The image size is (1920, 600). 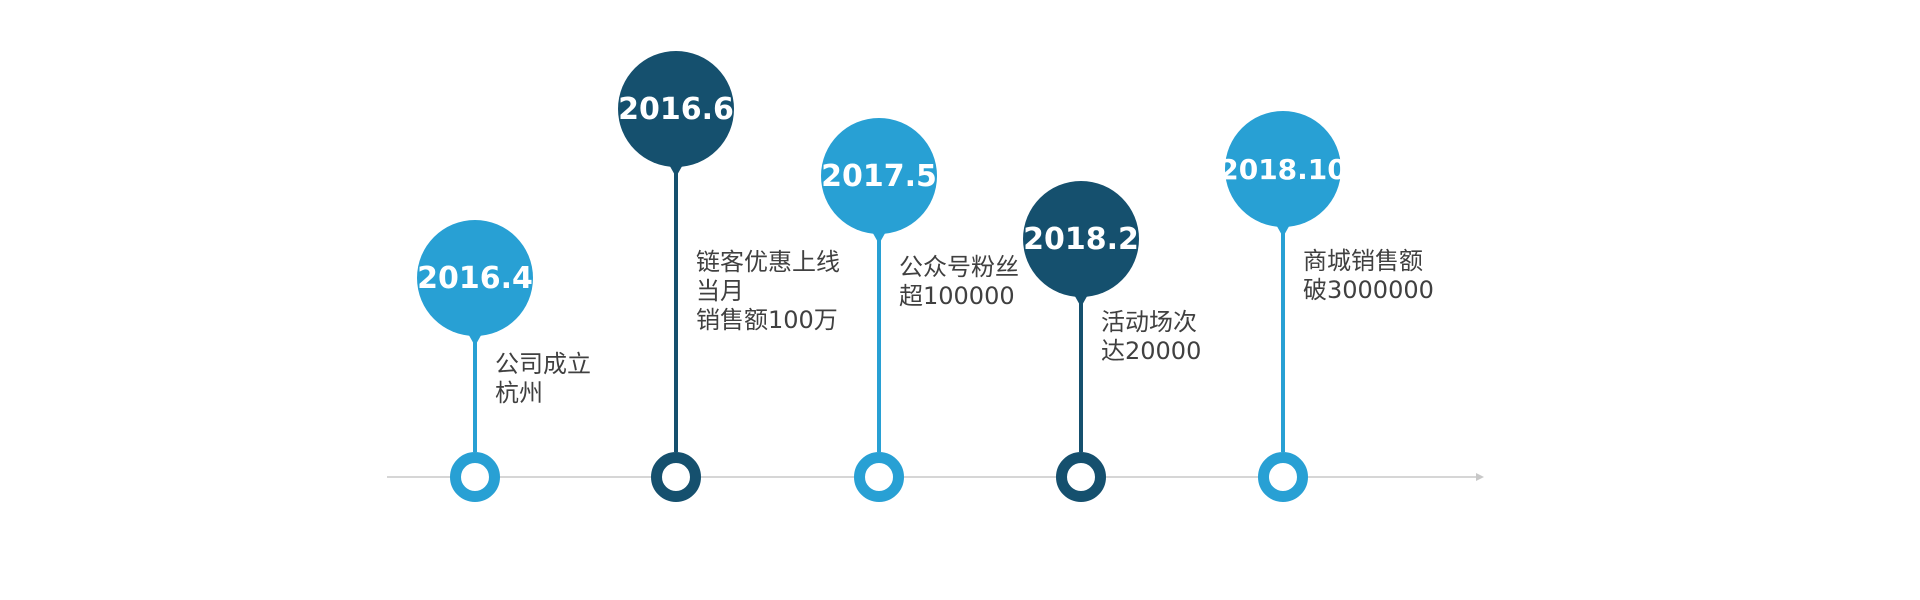 What do you see at coordinates (1368, 290) in the screenshot?
I see `milestone-description-line: 破3000000` at bounding box center [1368, 290].